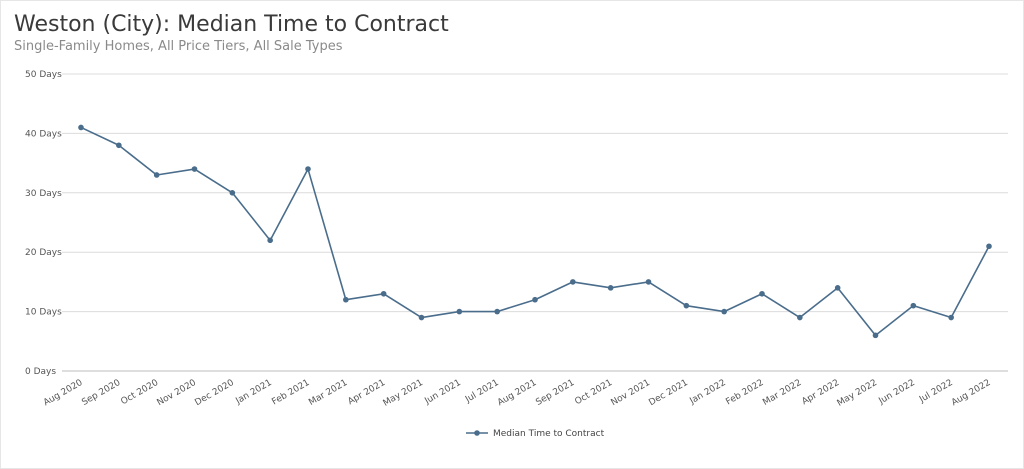 The image size is (1024, 469). What do you see at coordinates (555, 393) in the screenshot?
I see `x-tick-label: Sep 2021` at bounding box center [555, 393].